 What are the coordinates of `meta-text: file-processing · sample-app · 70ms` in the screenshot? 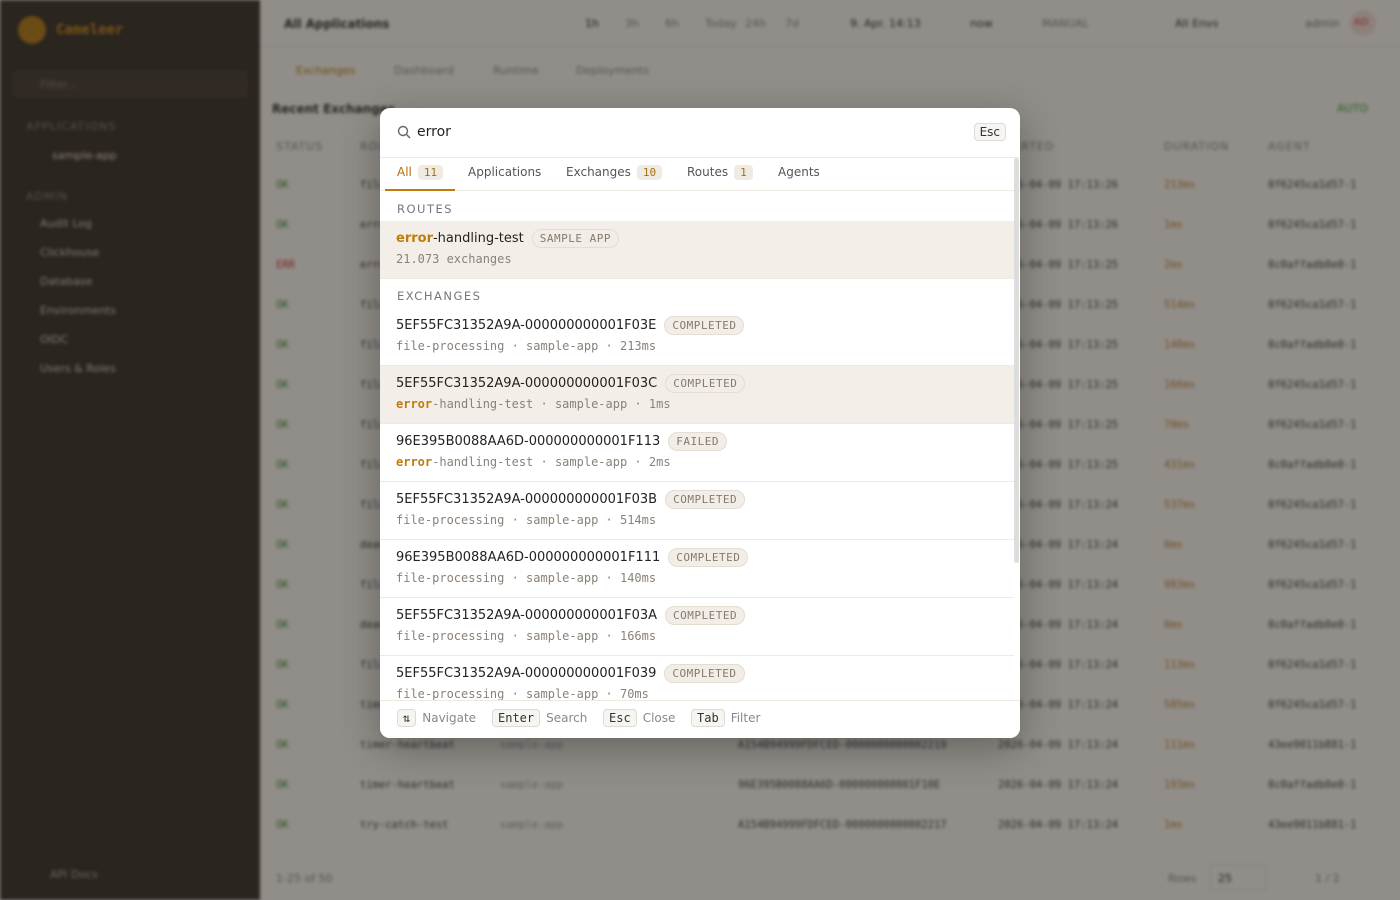 It's located at (522, 693).